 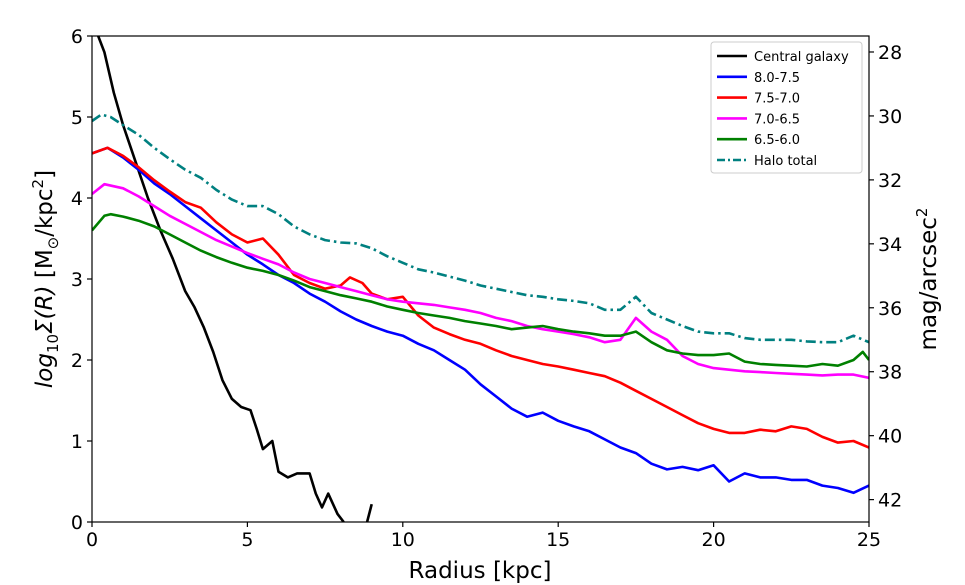 What do you see at coordinates (92, 540) in the screenshot?
I see `x-tick-label-0: 0` at bounding box center [92, 540].